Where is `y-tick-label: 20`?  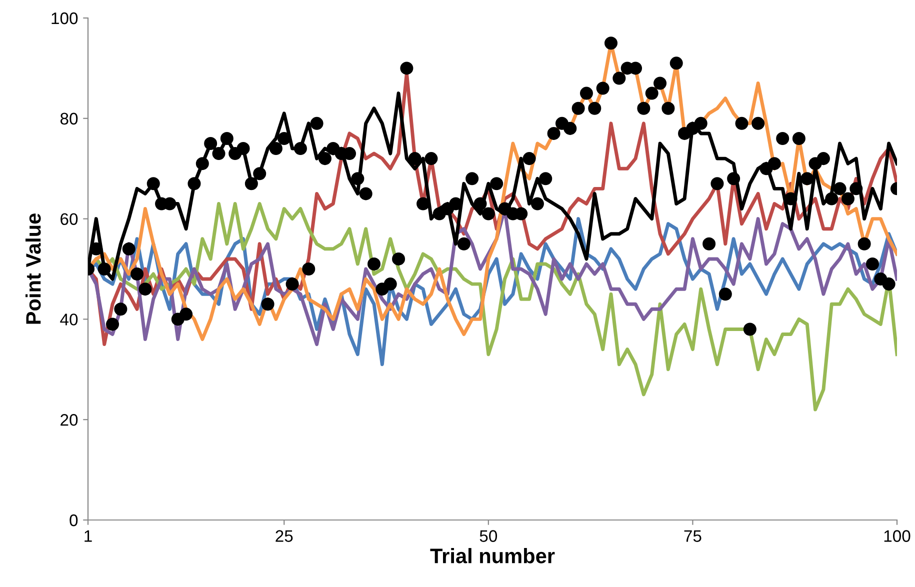 y-tick-label: 20 is located at coordinates (69, 420).